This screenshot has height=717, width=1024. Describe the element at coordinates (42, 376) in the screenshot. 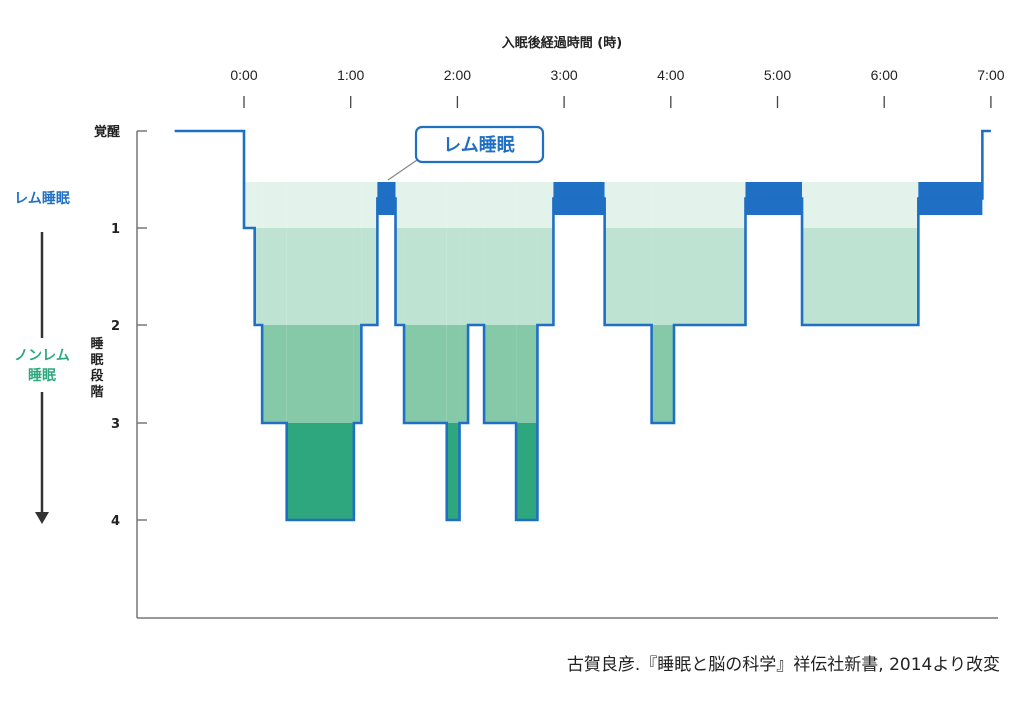

I see `nonrem-side-label-2: 睡眠` at that location.